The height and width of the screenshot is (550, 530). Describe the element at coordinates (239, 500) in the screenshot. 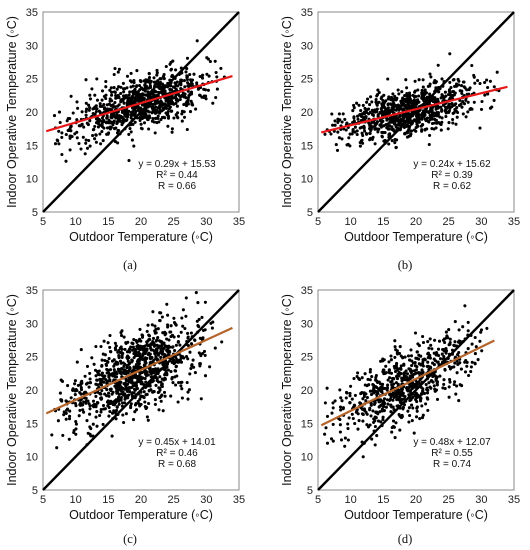

I see `x-tick-label: 35` at that location.